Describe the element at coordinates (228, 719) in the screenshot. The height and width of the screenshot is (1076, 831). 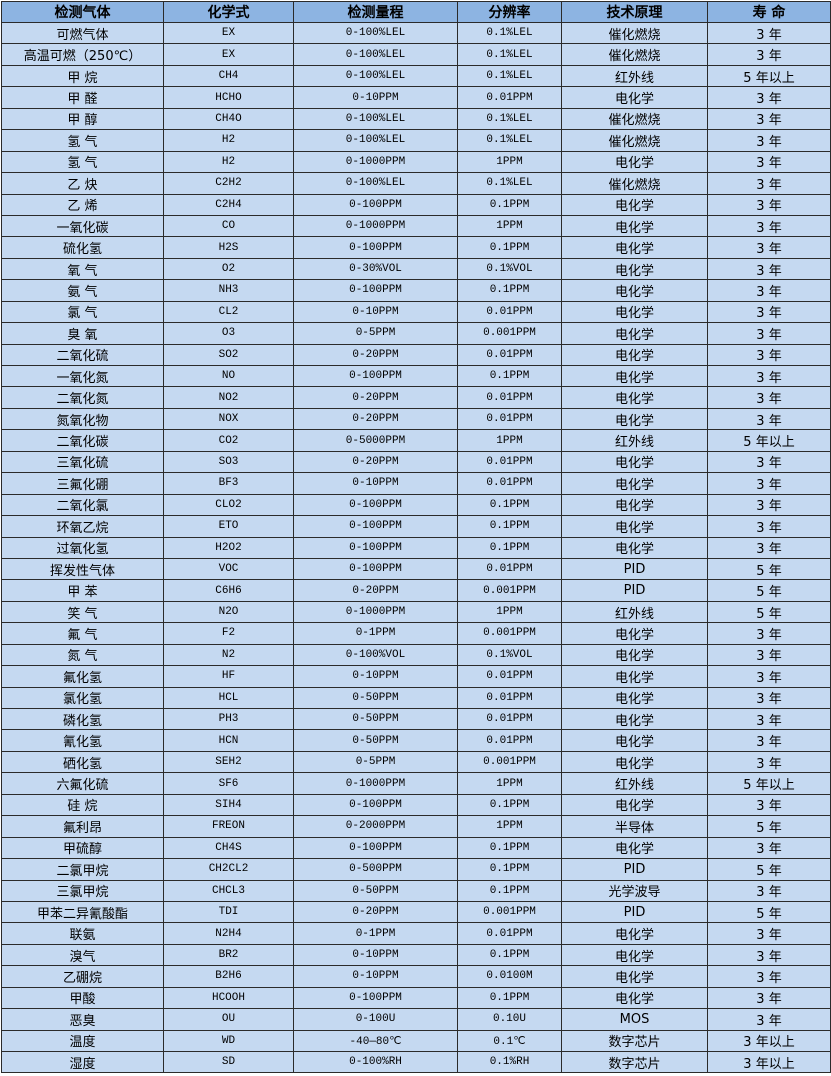
I see `formula-cell: PH3` at that location.